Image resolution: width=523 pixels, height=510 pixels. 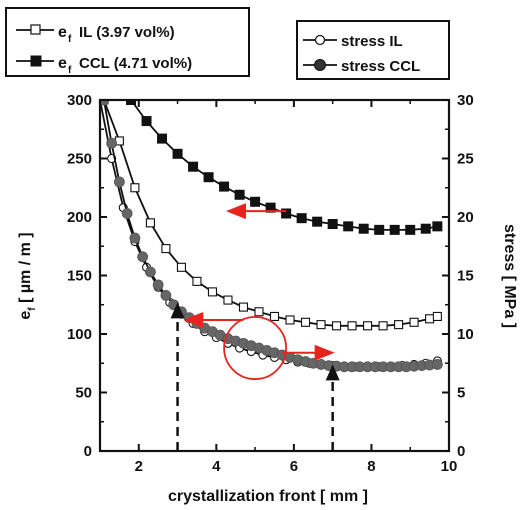 What do you see at coordinates (465, 100) in the screenshot?
I see `y-right-tick-label-6: 30` at bounding box center [465, 100].